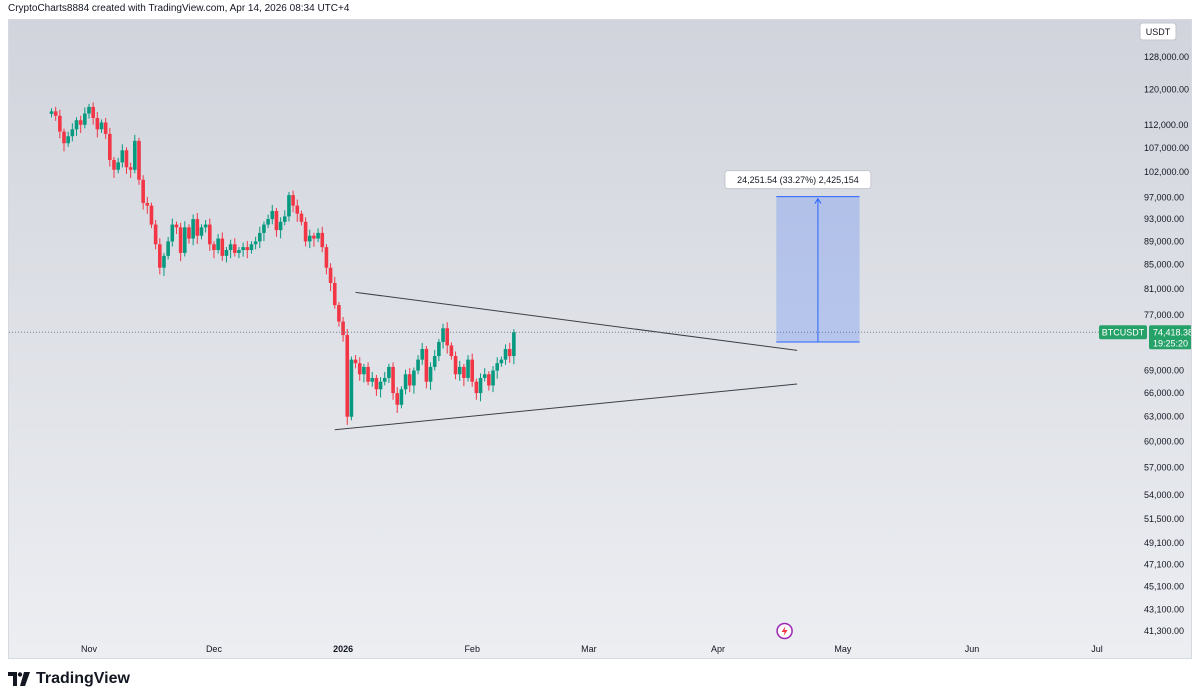 The image size is (1200, 700). Describe the element at coordinates (1164, 315) in the screenshot. I see `price-tick-label: 77,000.00` at that location.